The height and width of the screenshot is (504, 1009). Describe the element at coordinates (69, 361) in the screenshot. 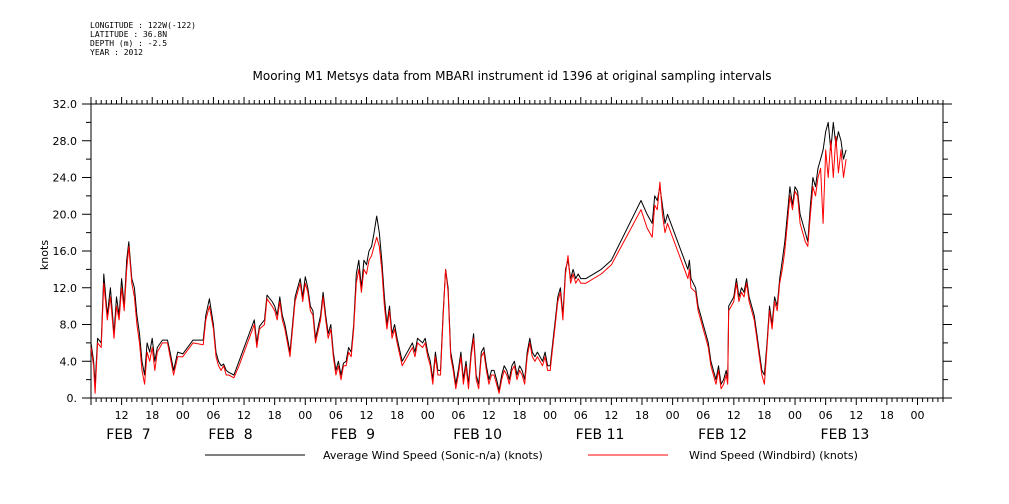

I see `y-tick-label: 4.0` at that location.